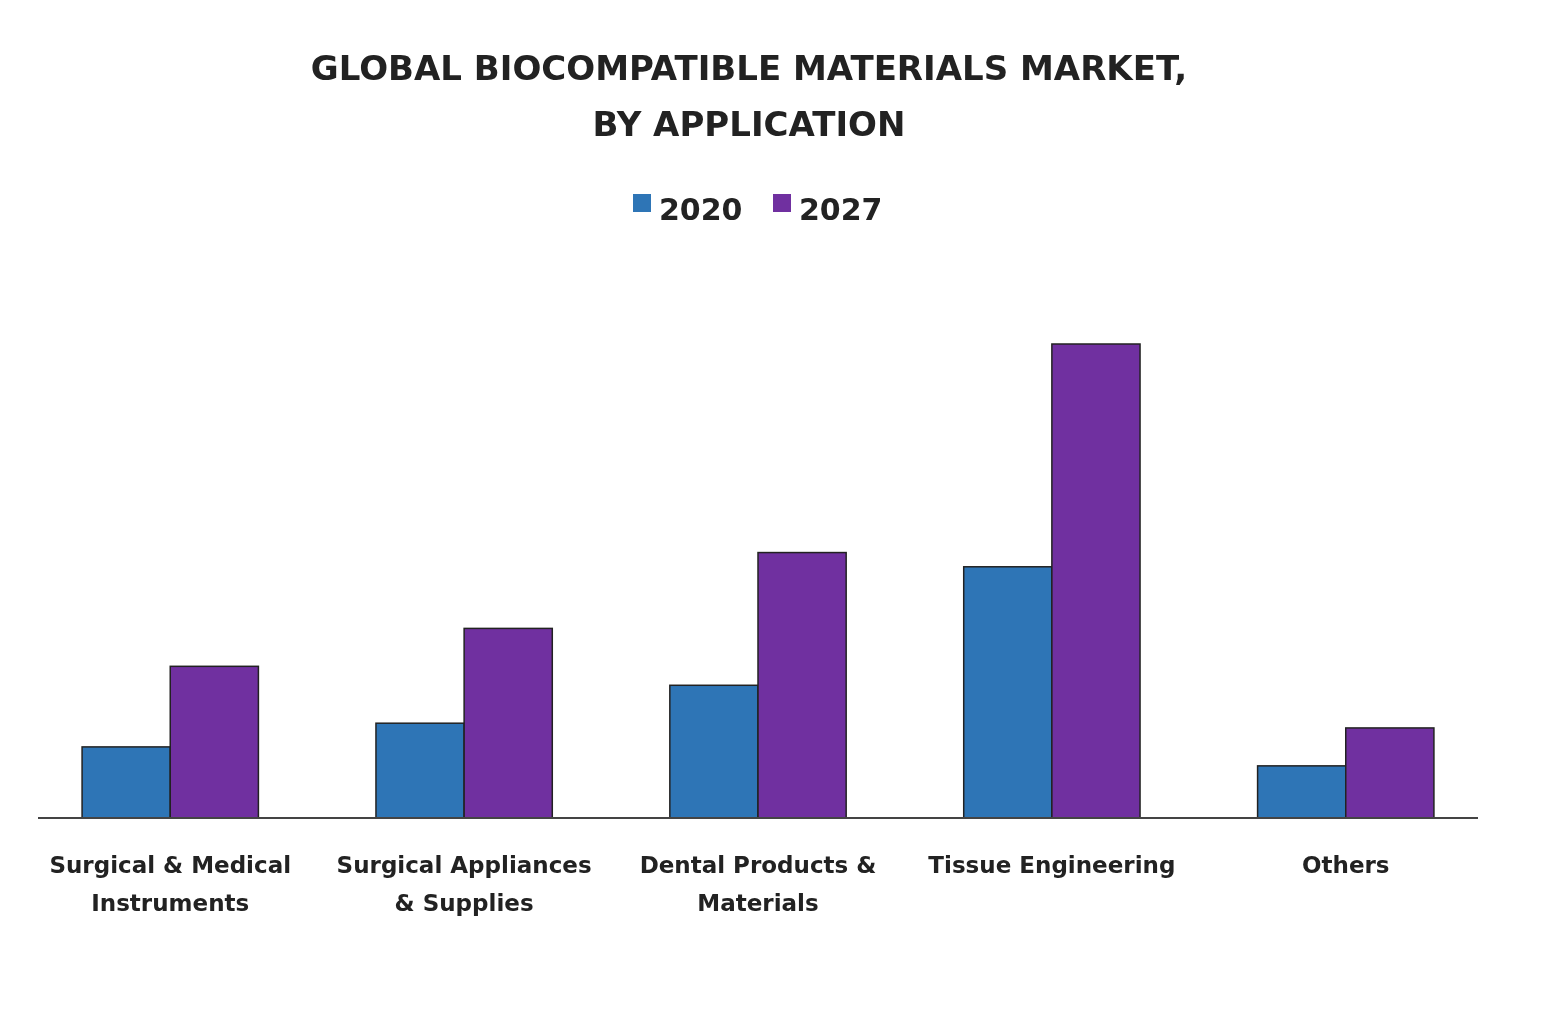 This screenshot has width=1557, height=1023. I want to click on x-tick-label: Surgical Appliances & Supplies, so click(464, 884).